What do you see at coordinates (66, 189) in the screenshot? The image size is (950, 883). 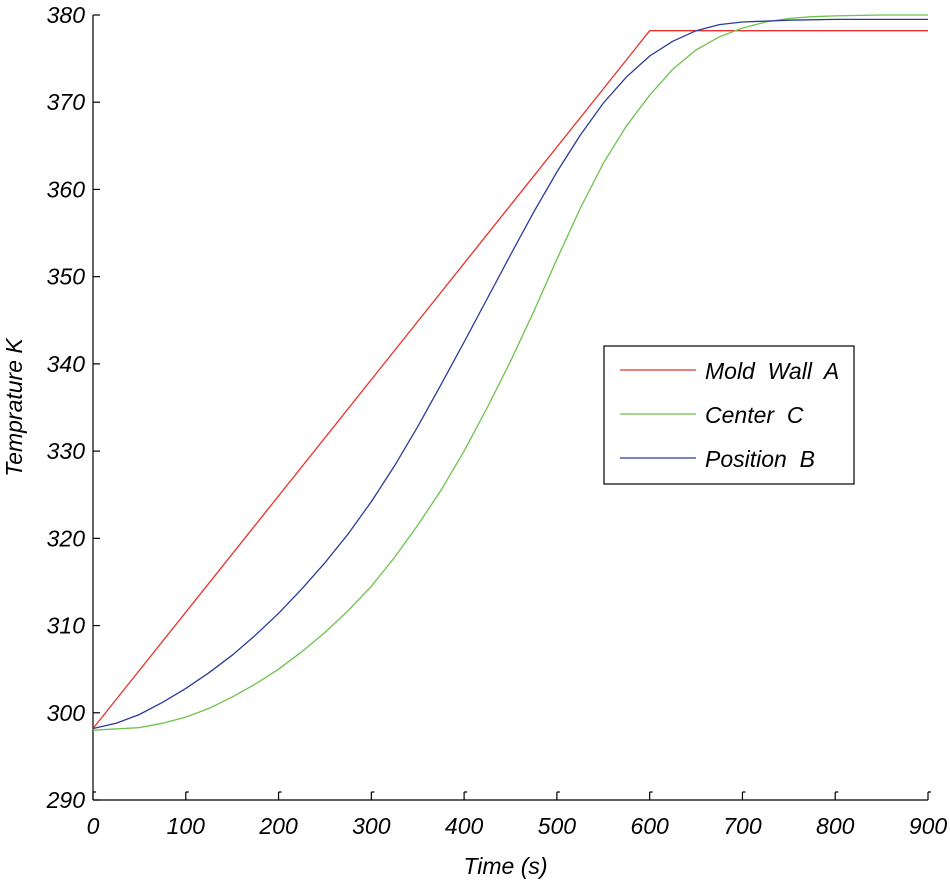 I see `y-tick-label: 360` at bounding box center [66, 189].